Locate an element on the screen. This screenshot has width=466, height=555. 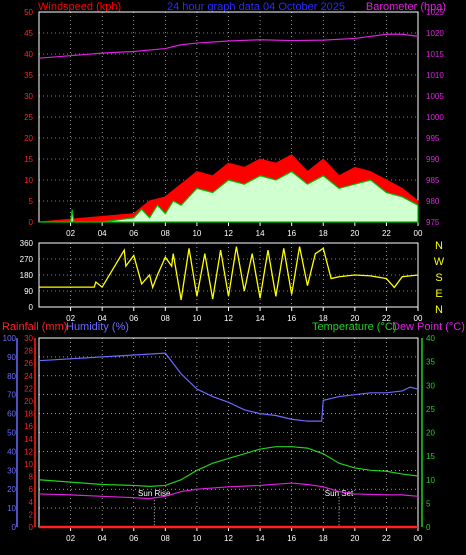
temperature-line is located at coordinates (228, 466).